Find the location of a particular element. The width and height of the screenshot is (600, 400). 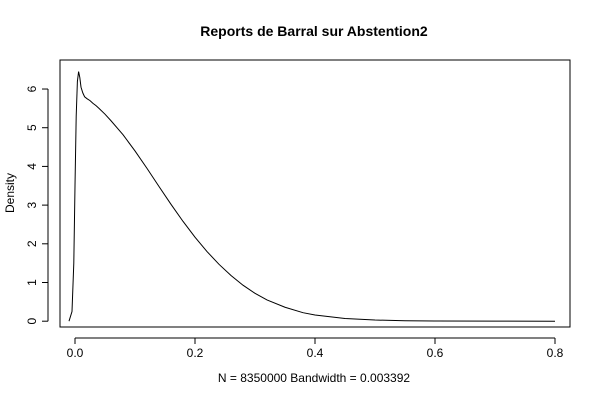

x-tick-label: 0.2 is located at coordinates (195, 353).